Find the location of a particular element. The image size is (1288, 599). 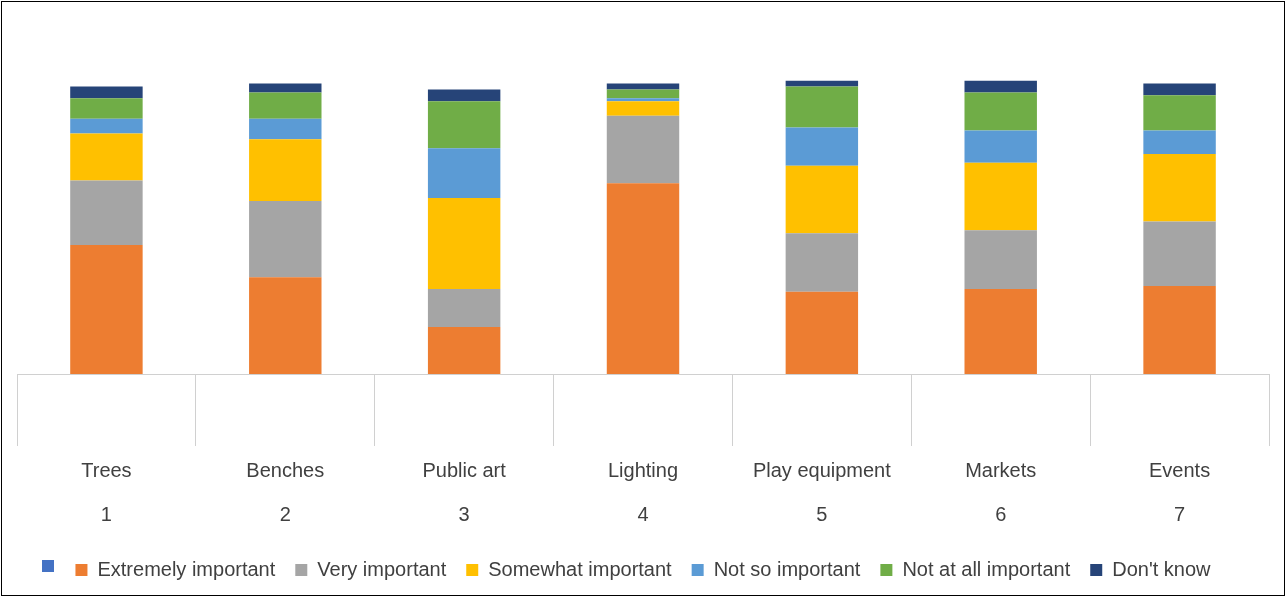

x-tick-label: Events 7 is located at coordinates (1179, 491).